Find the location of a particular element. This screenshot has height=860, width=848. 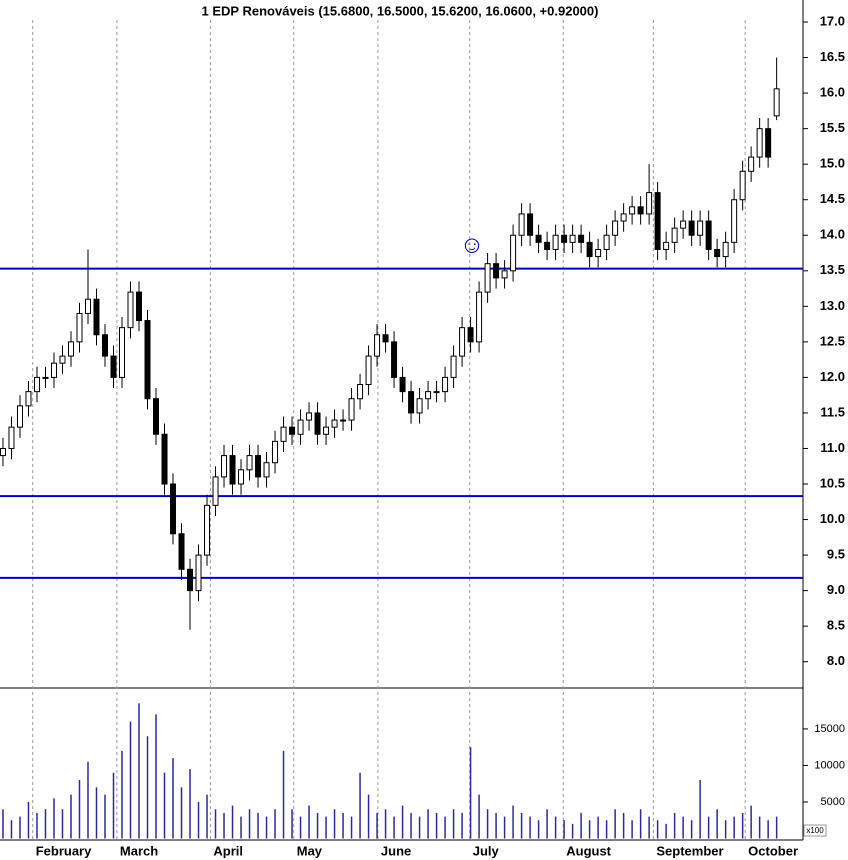

y-tick-label: 12.0 is located at coordinates (832, 376).